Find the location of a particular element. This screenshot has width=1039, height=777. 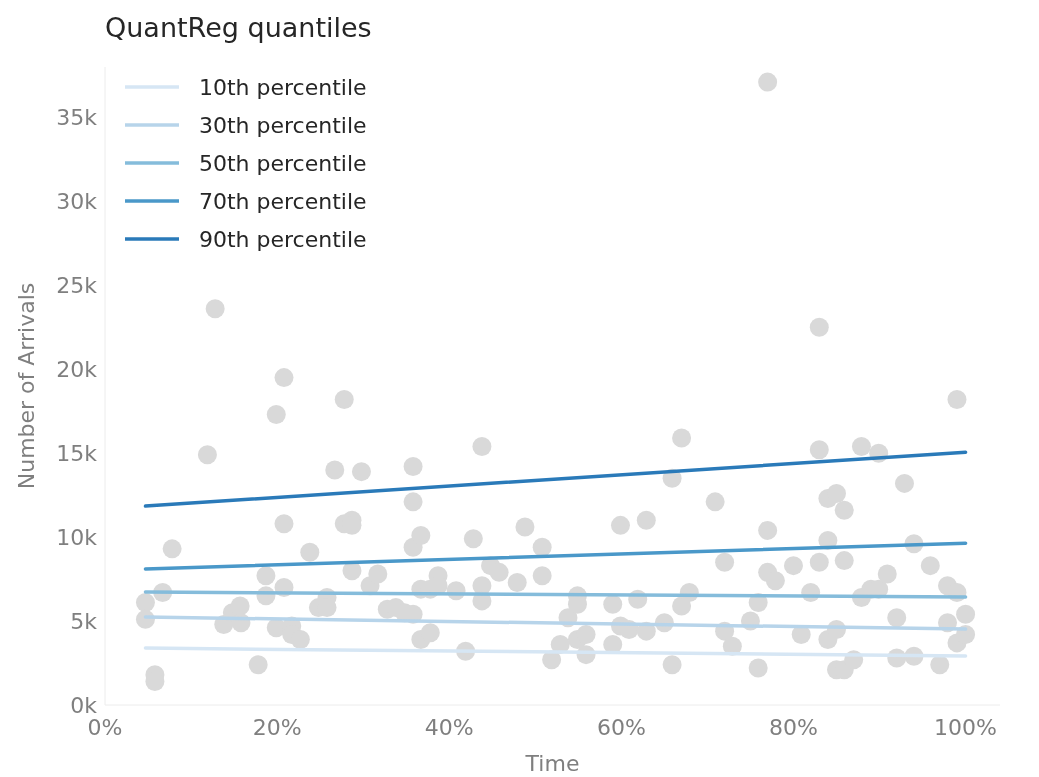

legend-label: 10th percentile is located at coordinates (283, 87).